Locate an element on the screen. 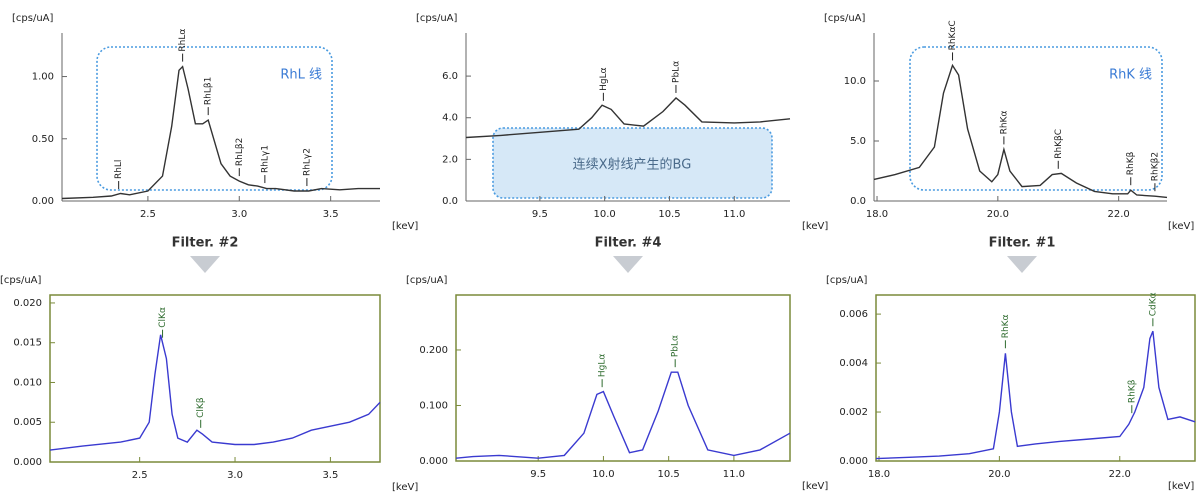  y-tick-label: 4.0 is located at coordinates (450, 118).